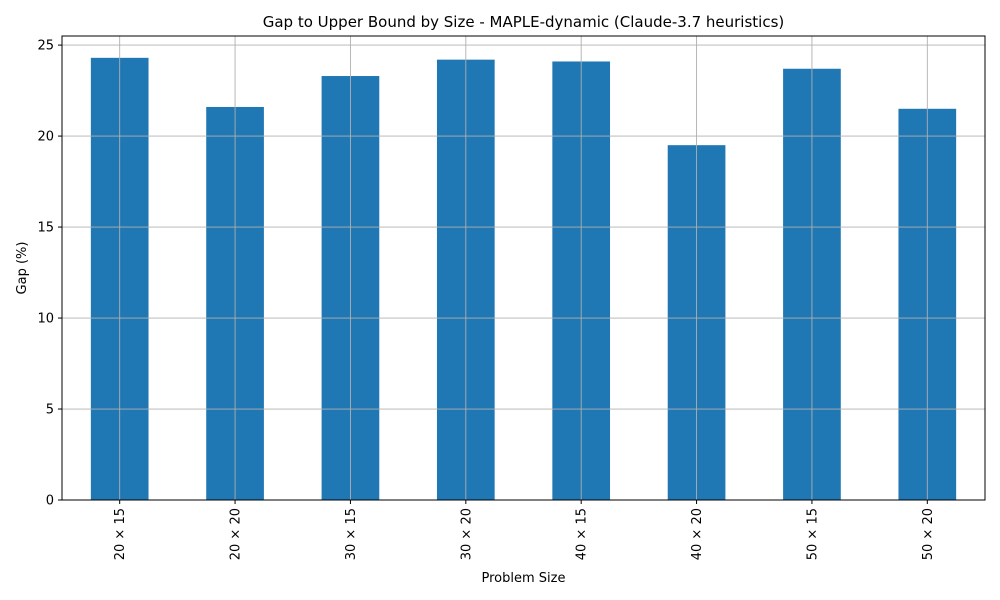 The width and height of the screenshot is (1000, 600). What do you see at coordinates (582, 534) in the screenshot?
I see `x-tick-label-4: 40 × 15` at bounding box center [582, 534].